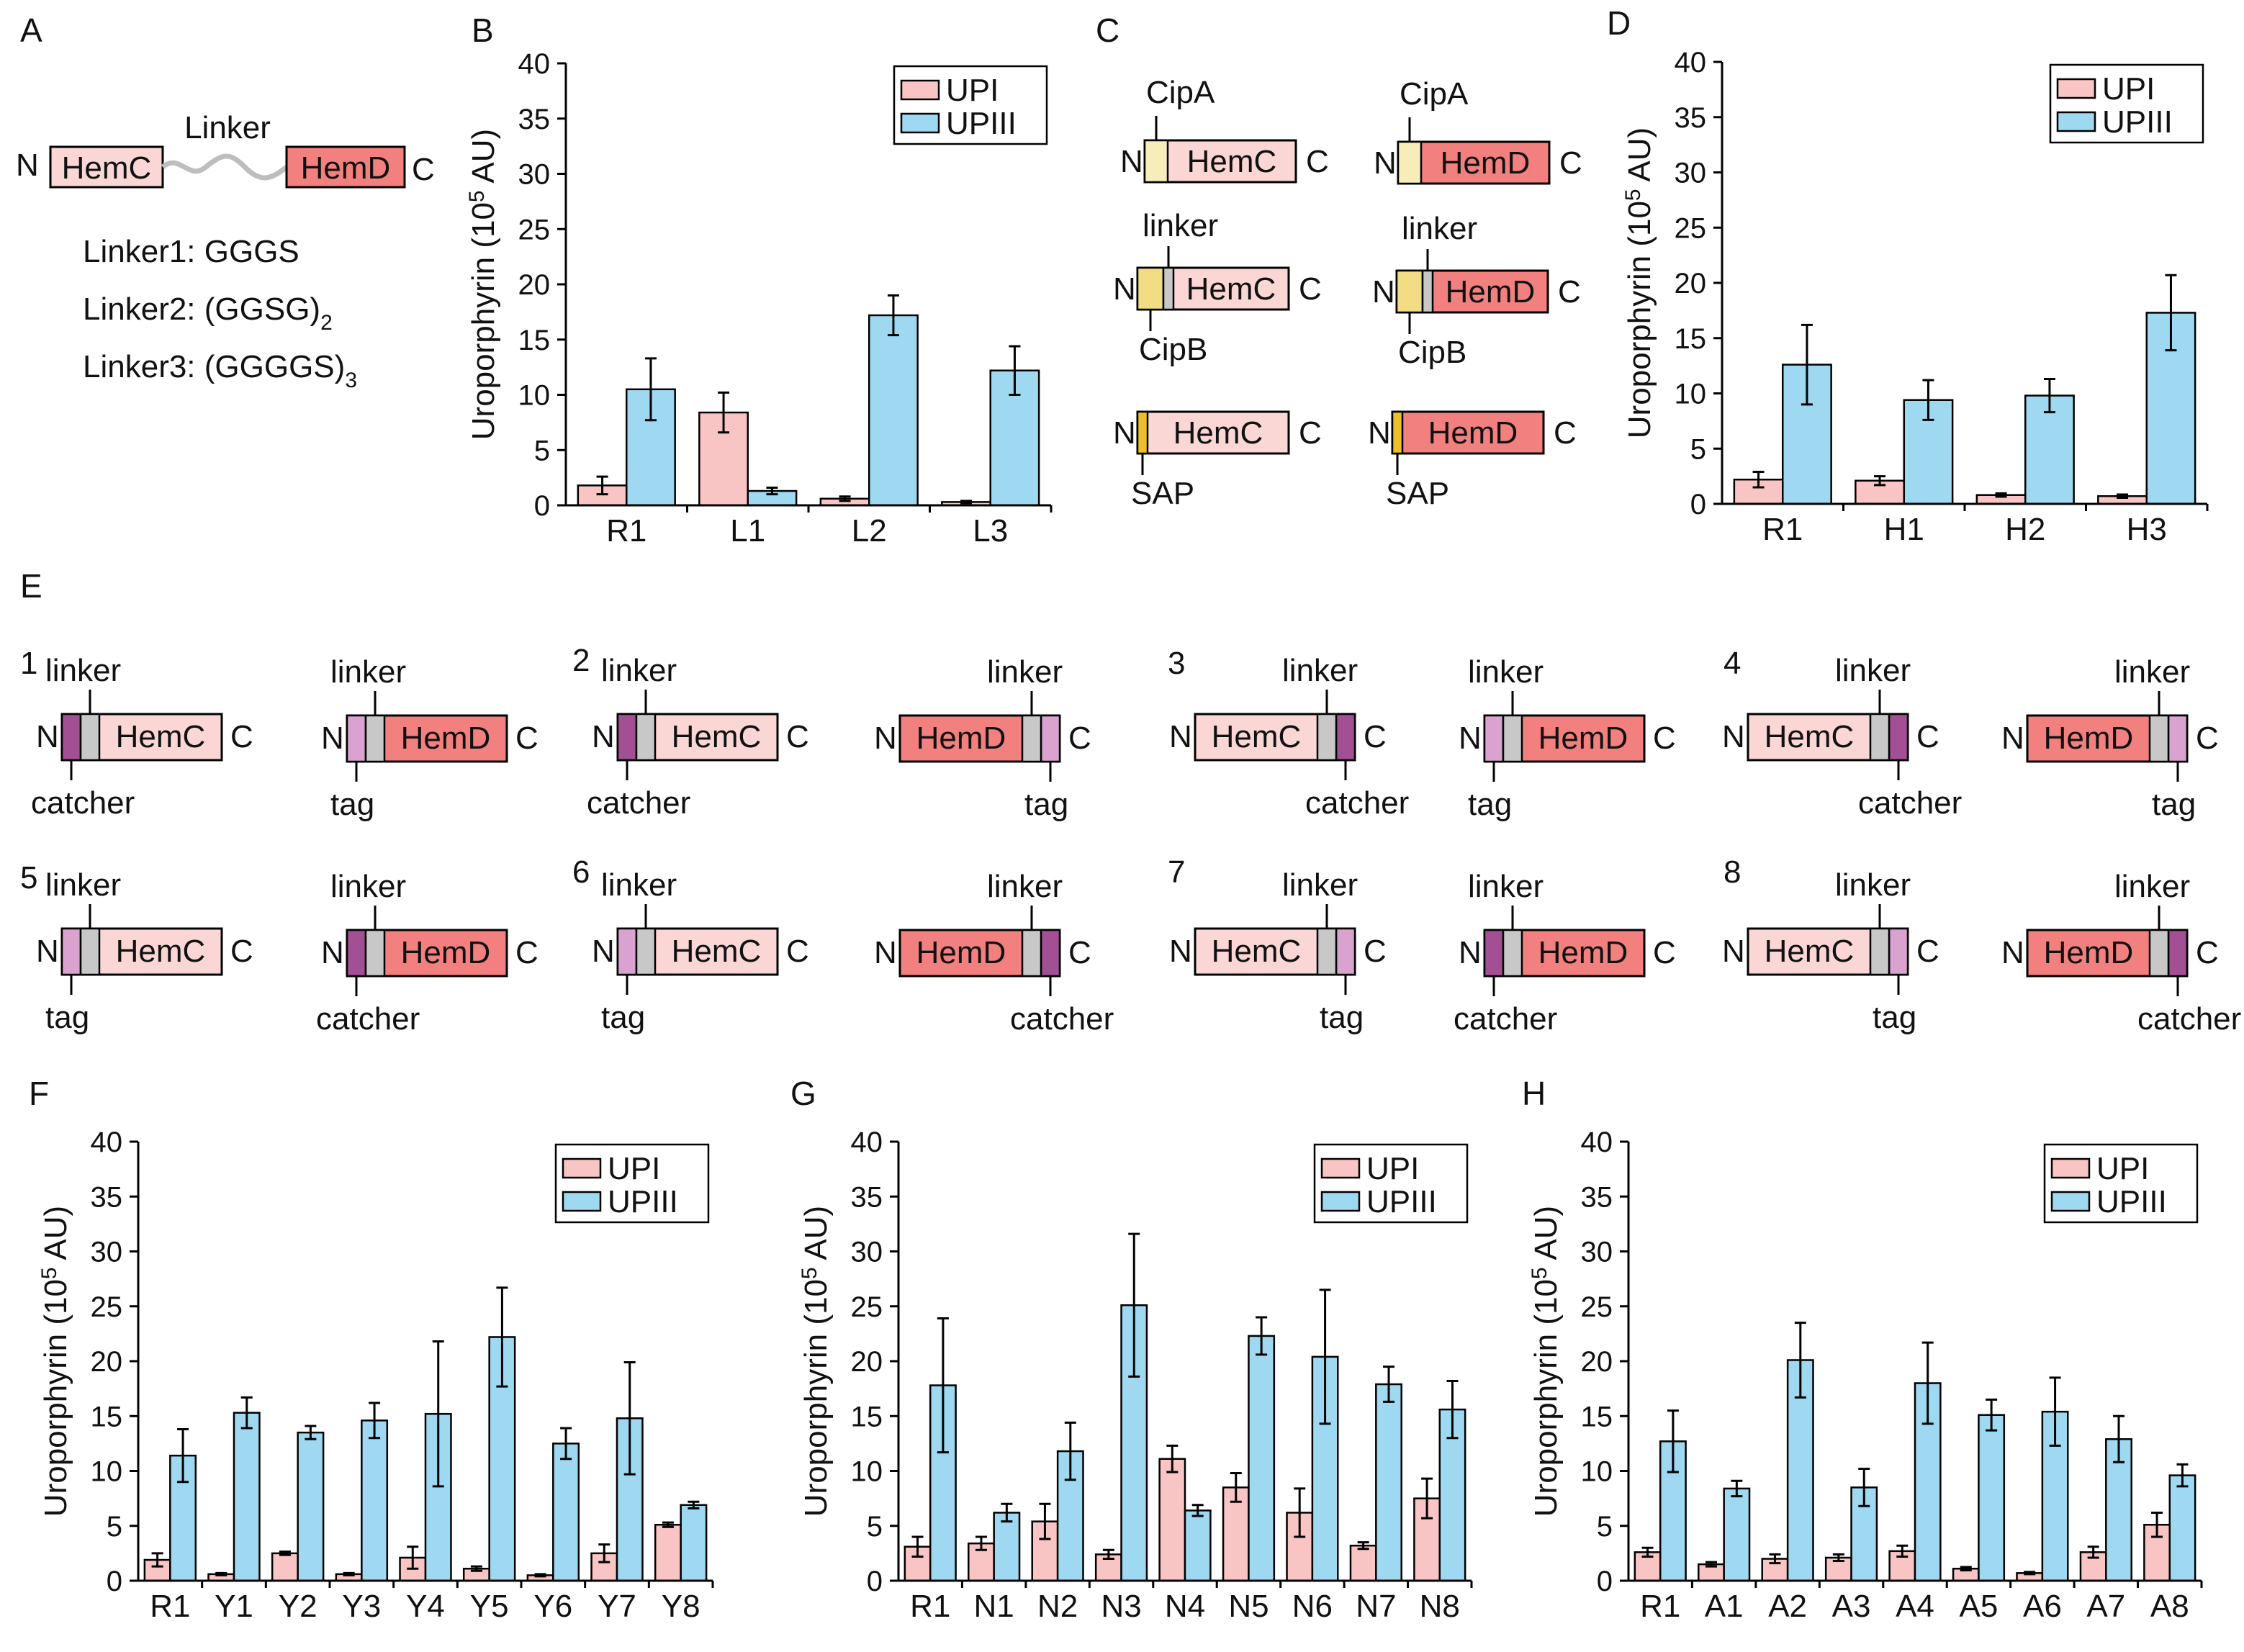 This screenshot has height=1652, width=2244. I want to click on g-y-tick-label-10: 10, so click(867, 1472).